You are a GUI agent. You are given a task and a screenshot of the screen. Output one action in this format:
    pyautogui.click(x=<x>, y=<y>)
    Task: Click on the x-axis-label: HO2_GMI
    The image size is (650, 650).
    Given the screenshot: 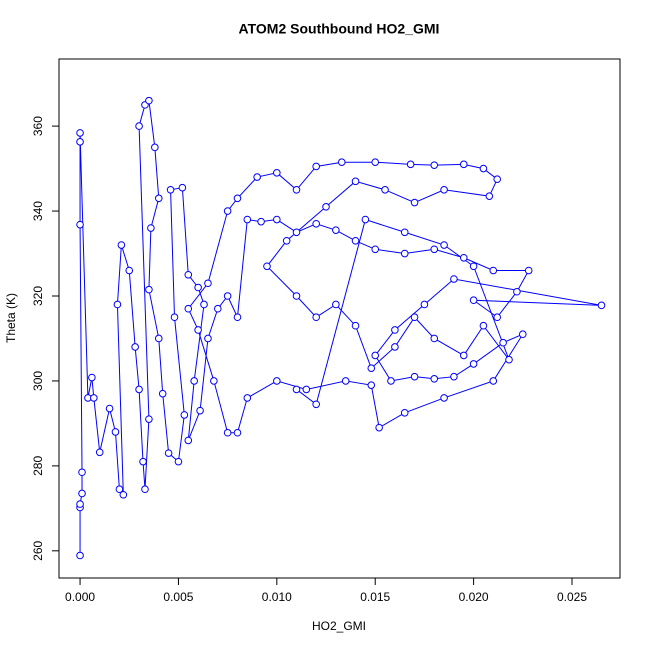 What is the action you would take?
    pyautogui.click(x=339, y=626)
    